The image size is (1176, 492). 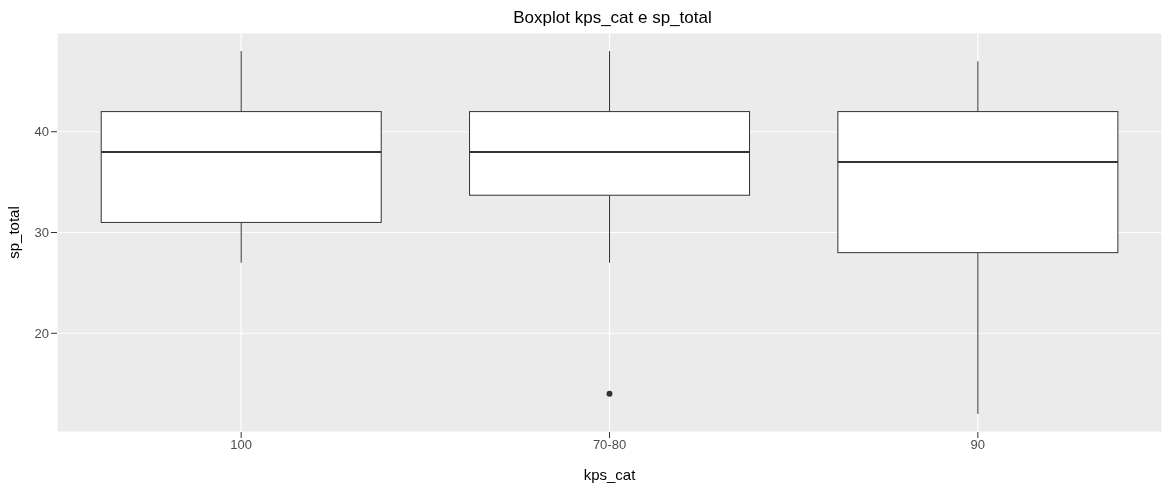 I want to click on x-tick-label: 70-80, so click(x=609, y=445).